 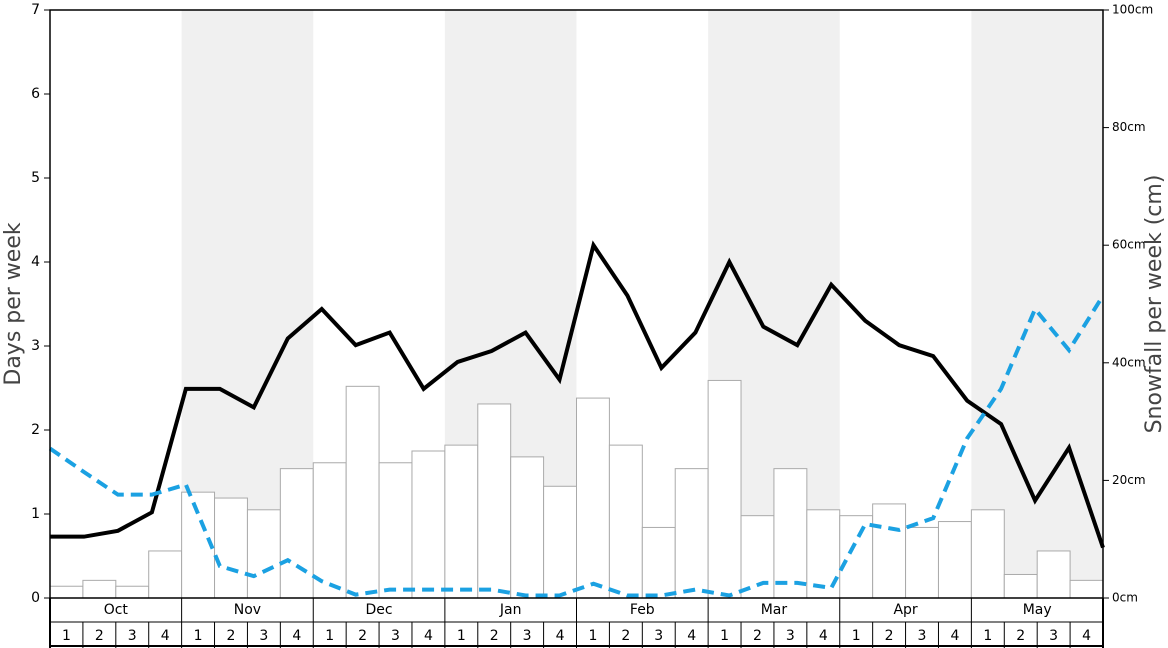 What do you see at coordinates (1129, 245) in the screenshot?
I see `y2-tick-label: 60cm` at bounding box center [1129, 245].